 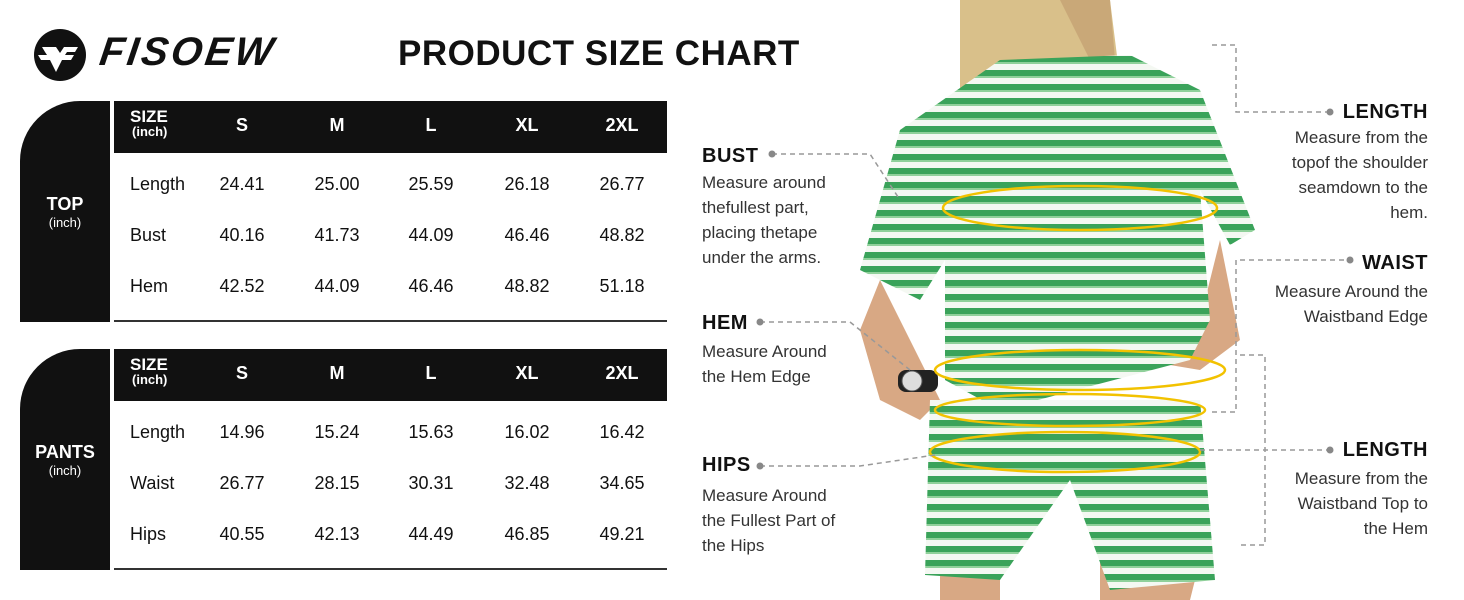 I want to click on table-cell: 34.65, so click(x=622, y=483).